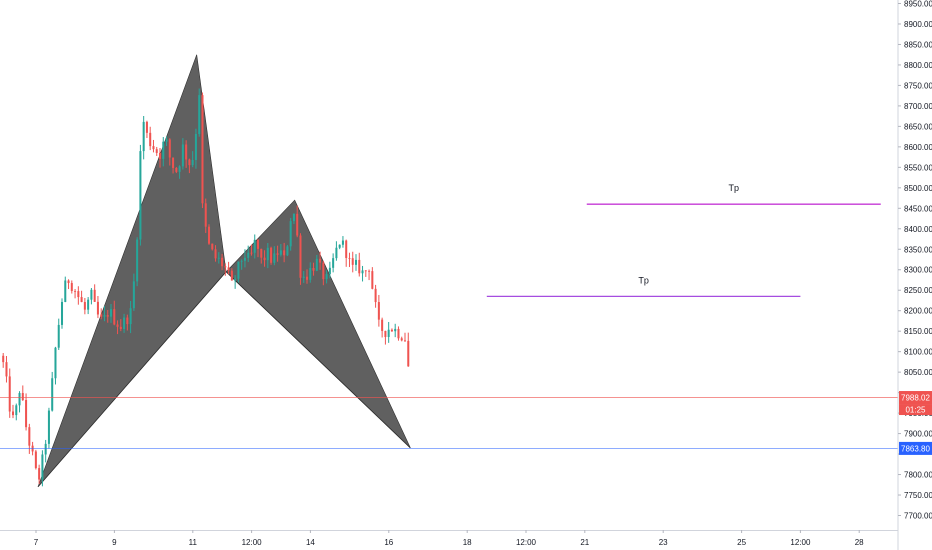 Image resolution: width=932 pixels, height=550 pixels. What do you see at coordinates (918, 290) in the screenshot?
I see `y-tick-label: 8250.00` at bounding box center [918, 290].